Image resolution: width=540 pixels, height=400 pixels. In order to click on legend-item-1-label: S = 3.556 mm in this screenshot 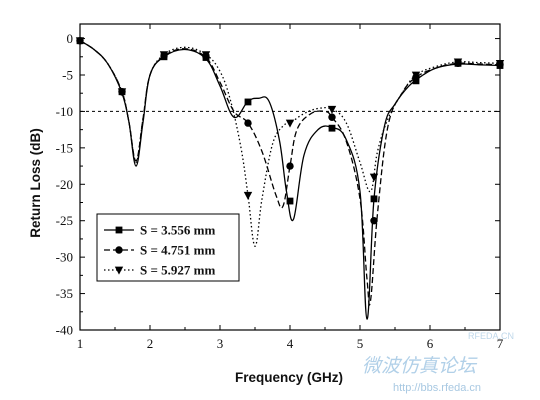, I will do `click(177, 230)`.